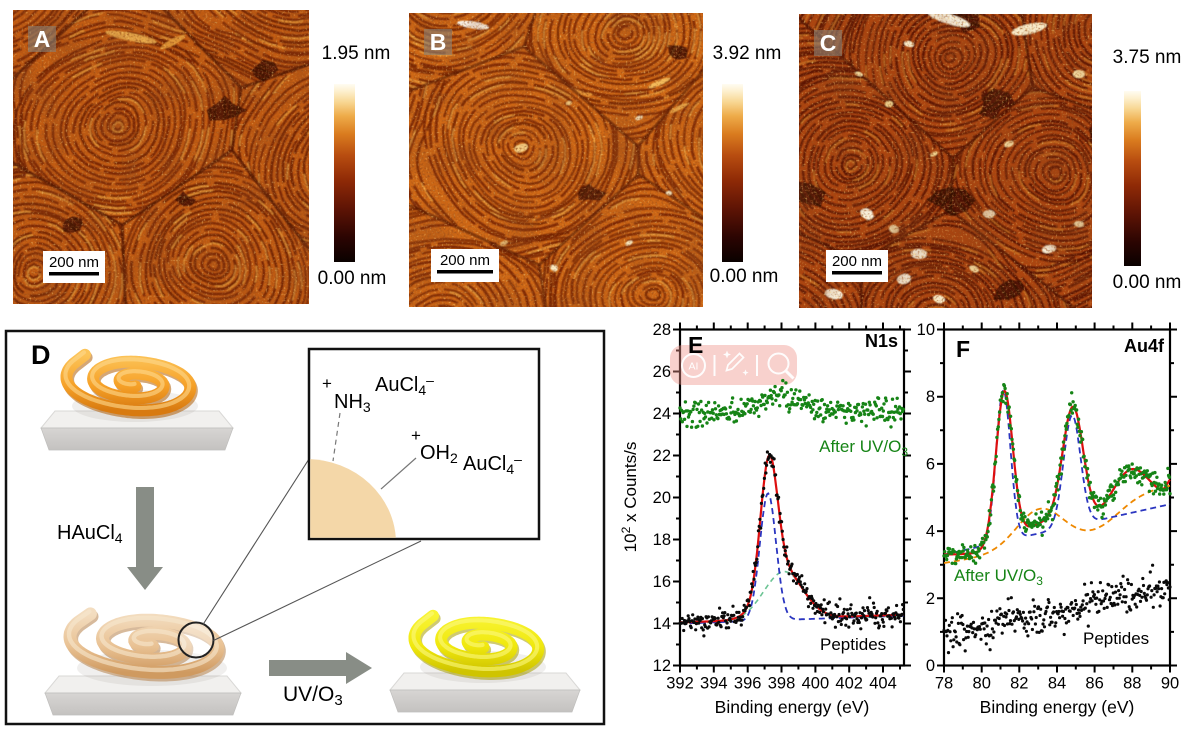 The image size is (1192, 736). What do you see at coordinates (747, 53) in the screenshot?
I see `svg-text: 3.92 nm` at bounding box center [747, 53].